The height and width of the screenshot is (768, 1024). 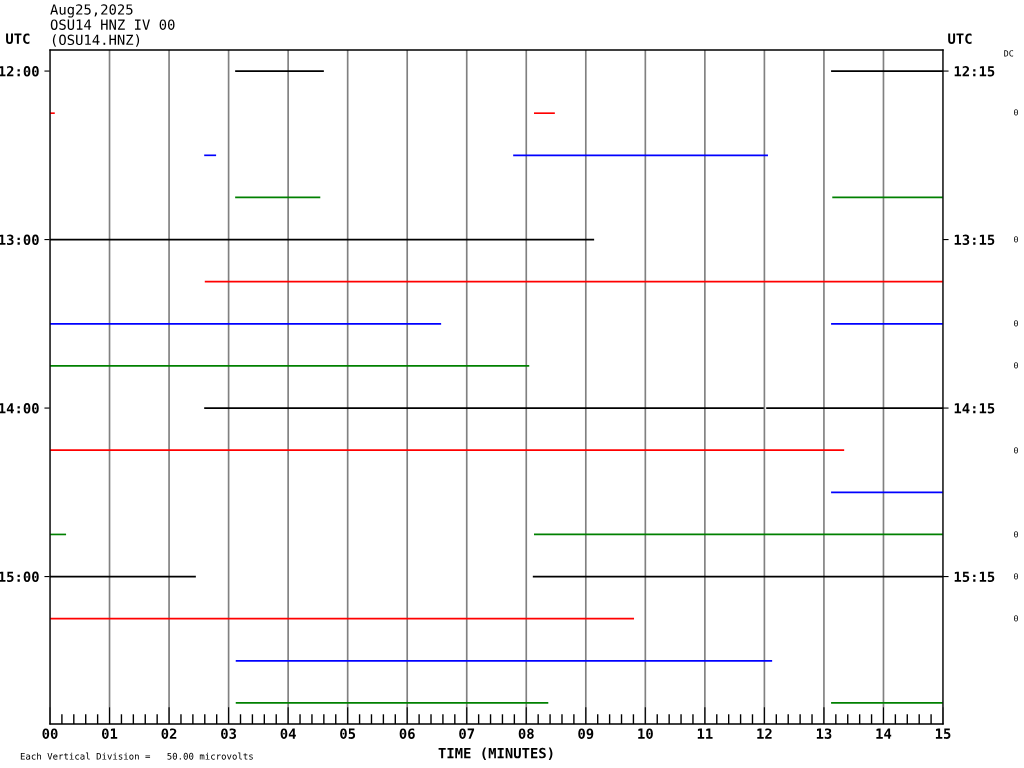 What do you see at coordinates (495, 753) in the screenshot?
I see `x-axis-title: TIME (MINUTES)` at bounding box center [495, 753].